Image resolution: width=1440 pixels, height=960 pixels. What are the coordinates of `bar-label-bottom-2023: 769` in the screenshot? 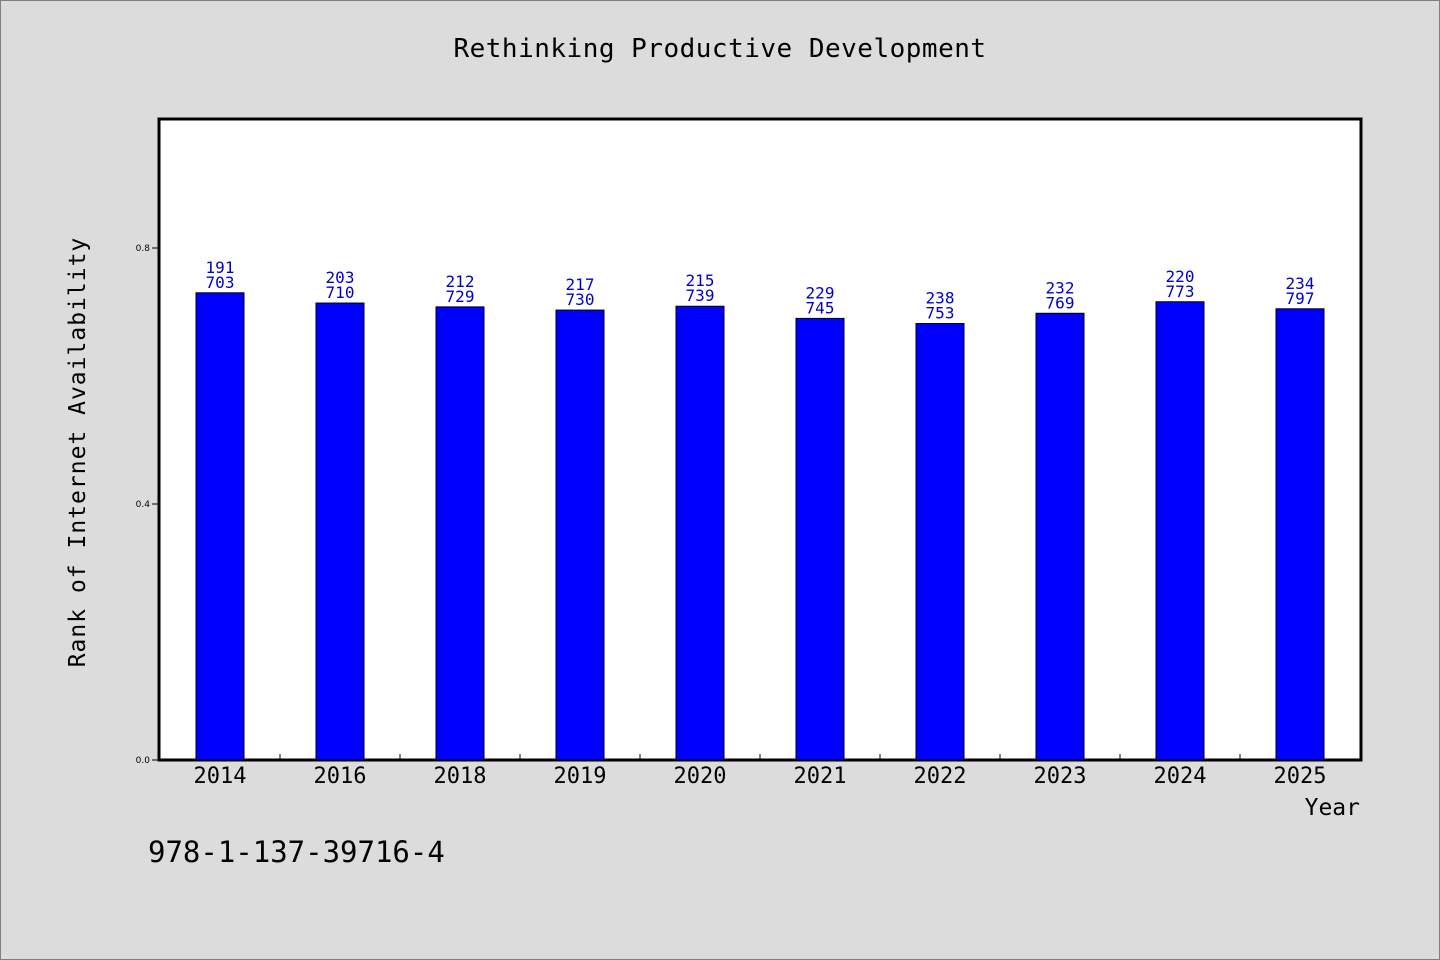 It's located at (1060, 302).